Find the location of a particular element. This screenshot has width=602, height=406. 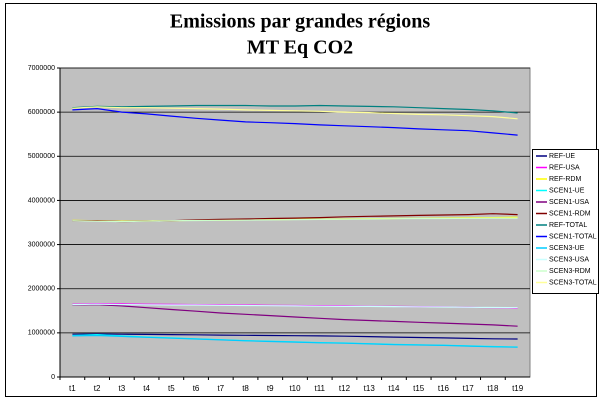

y-tick-label: 3000000 is located at coordinates (41, 244).